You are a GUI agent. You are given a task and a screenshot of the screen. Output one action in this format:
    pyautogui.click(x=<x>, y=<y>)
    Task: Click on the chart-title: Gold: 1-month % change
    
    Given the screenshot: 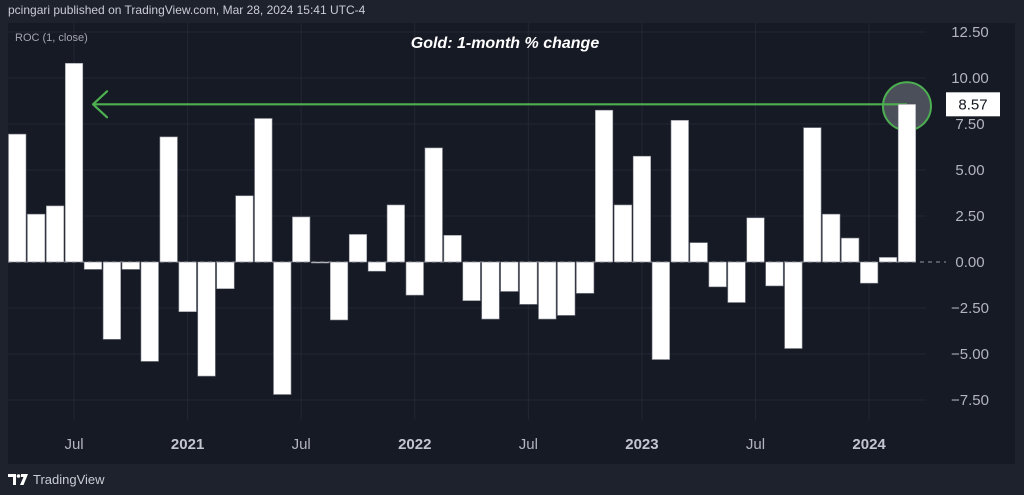 What is the action you would take?
    pyautogui.click(x=505, y=43)
    